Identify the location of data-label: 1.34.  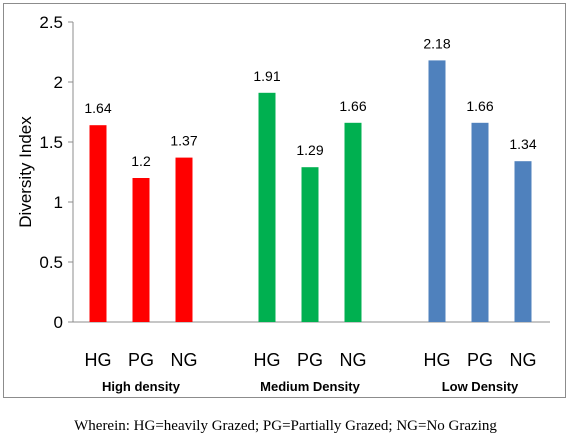
(522, 144).